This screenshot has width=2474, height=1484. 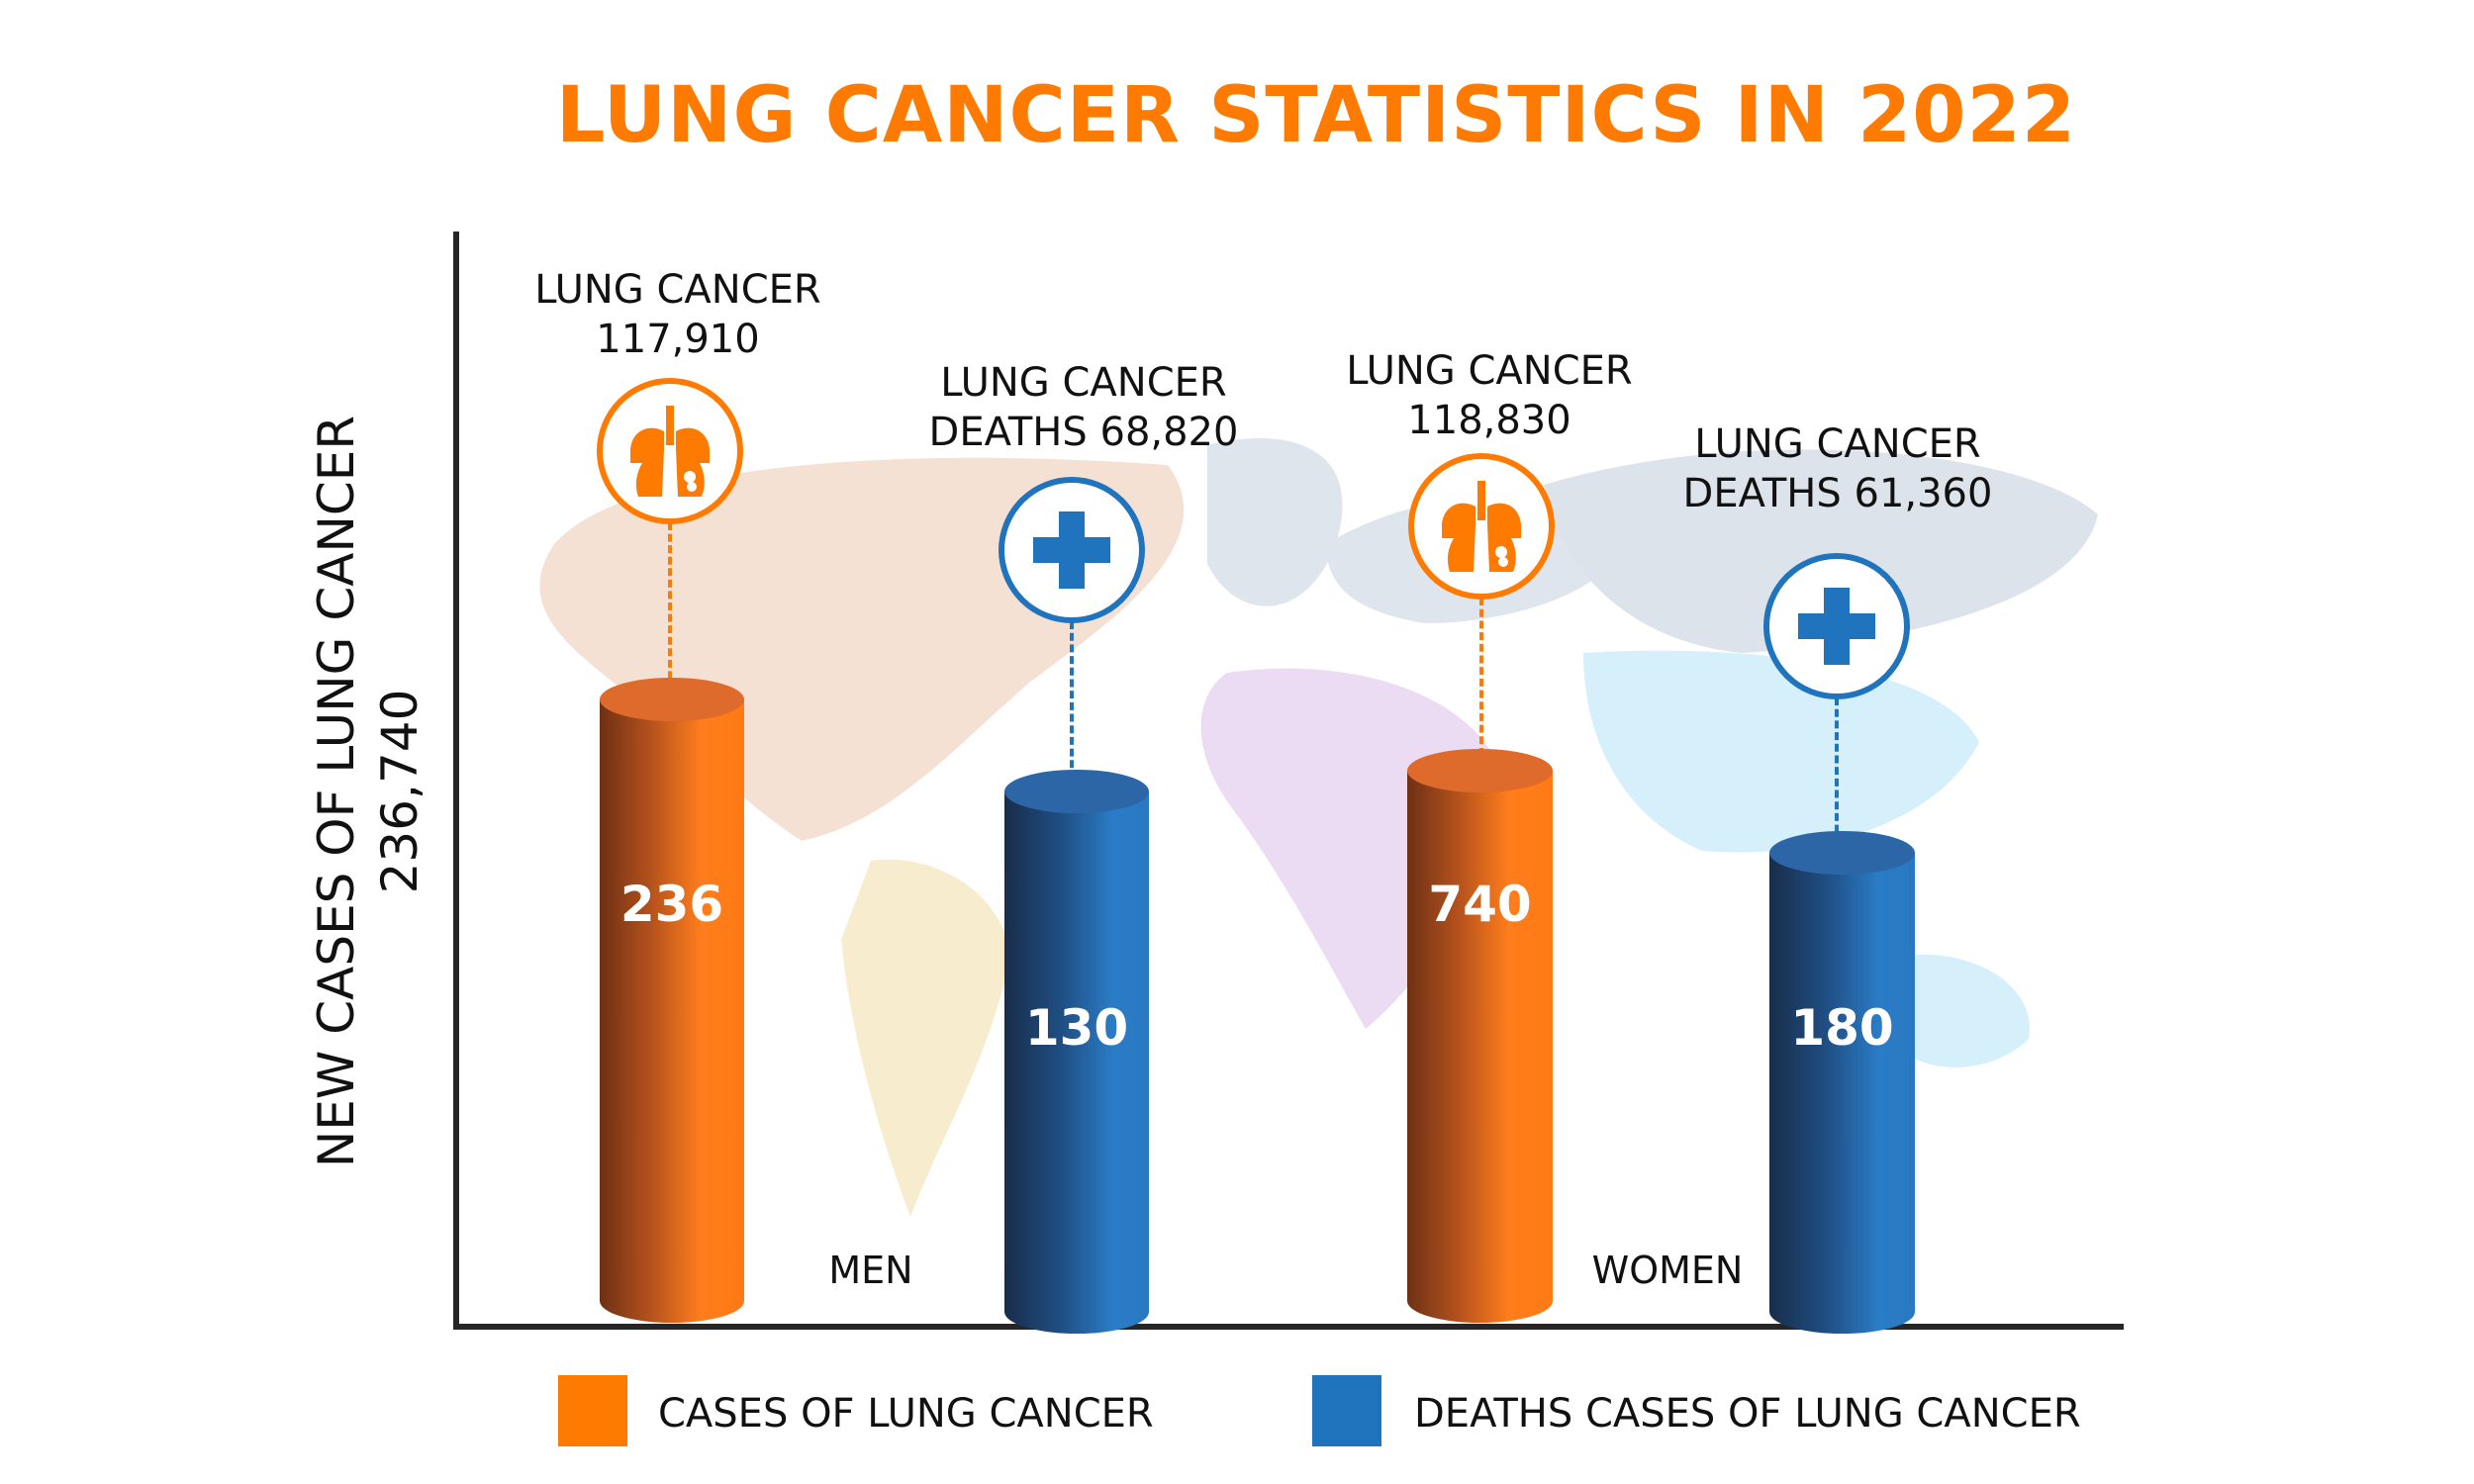 What do you see at coordinates (871, 1270) in the screenshot?
I see `category-label-men: MEN` at bounding box center [871, 1270].